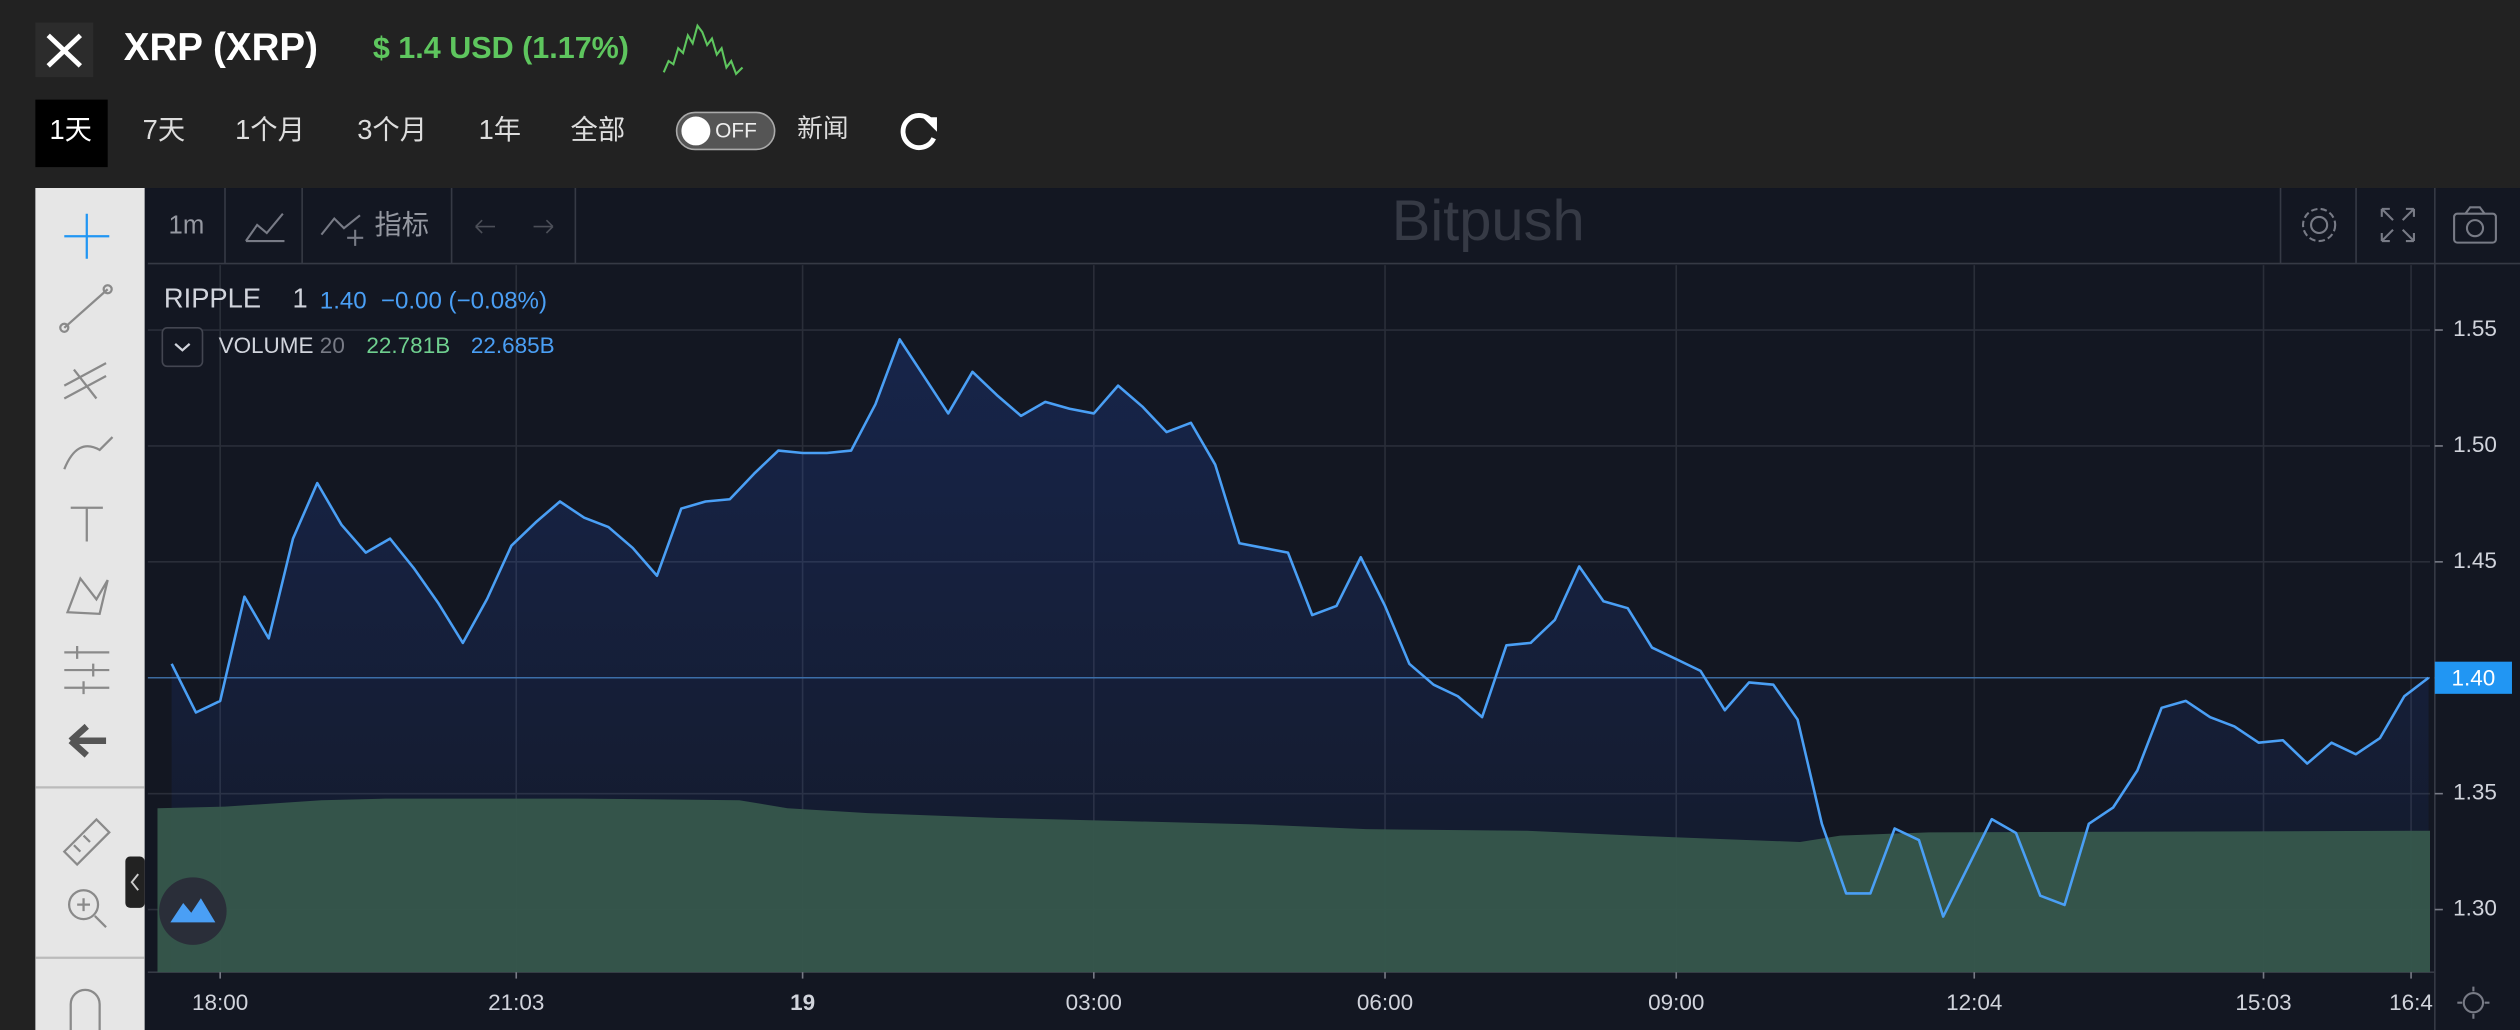 This screenshot has height=1030, width=2520. Describe the element at coordinates (270, 129) in the screenshot. I see `tab: 1个月` at that location.